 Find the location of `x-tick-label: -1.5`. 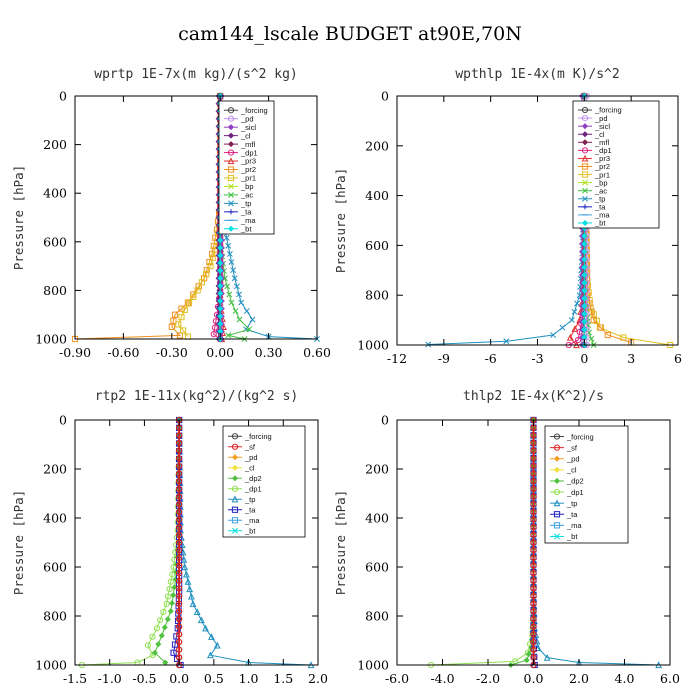

x-tick-label: -1.5 is located at coordinates (75, 678).